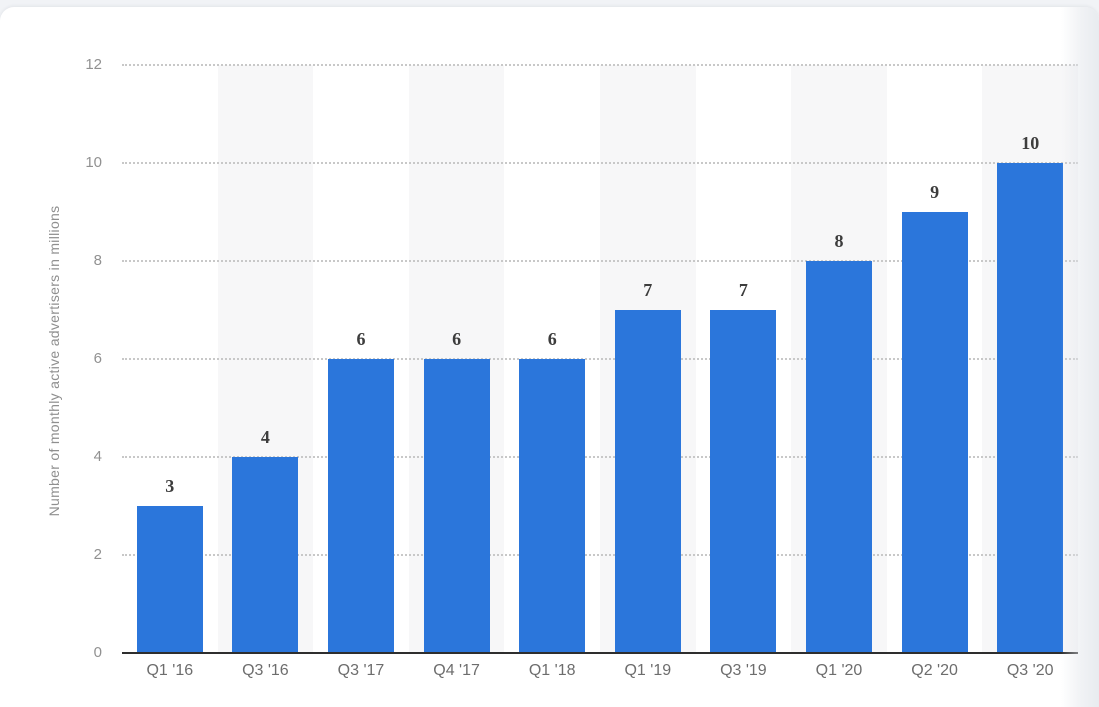  Describe the element at coordinates (935, 192) in the screenshot. I see `bar-value-label: 9` at that location.